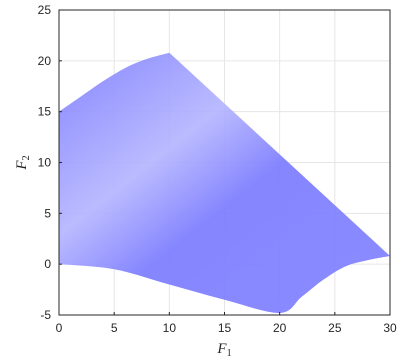  Describe the element at coordinates (335, 328) in the screenshot. I see `x-tick-label: 25` at that location.